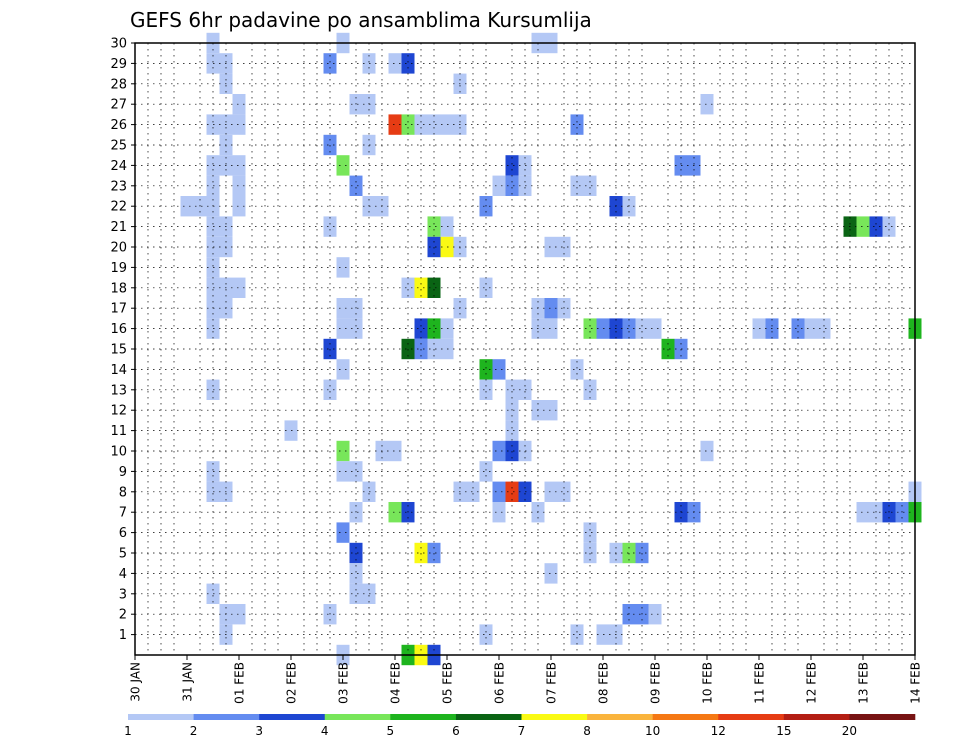 The height and width of the screenshot is (742, 960). What do you see at coordinates (118, 431) in the screenshot?
I see `y-tick-label: 11` at bounding box center [118, 431].